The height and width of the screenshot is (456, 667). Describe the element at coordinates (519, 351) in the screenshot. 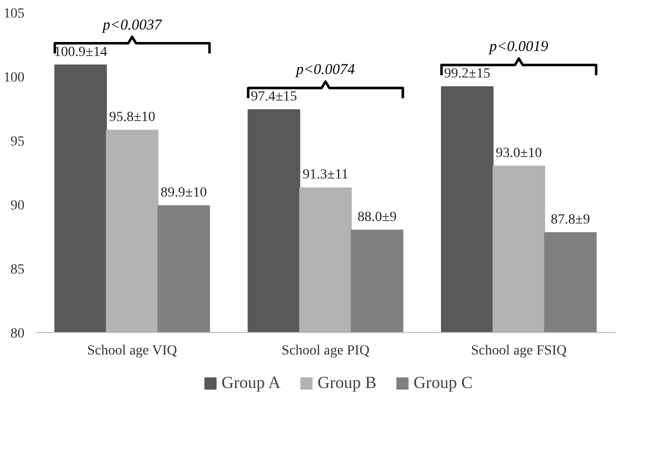

I see `x-tick-label: School age FSIQ` at that location.